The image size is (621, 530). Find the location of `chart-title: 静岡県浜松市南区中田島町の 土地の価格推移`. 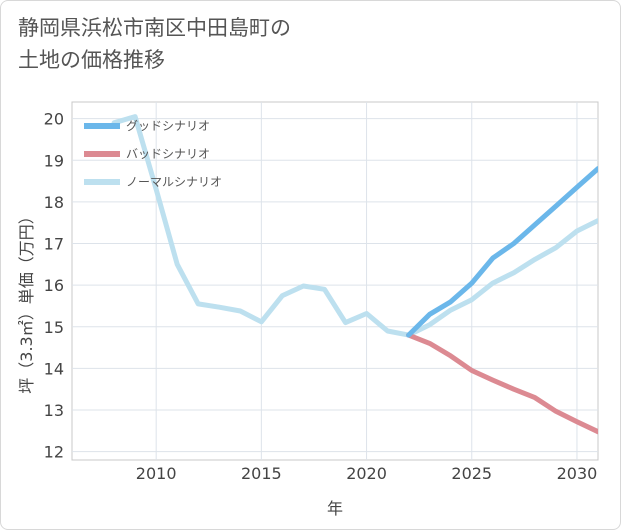

chart-title: 静岡県浜松市南区中田島町の 土地の価格推移 is located at coordinates (154, 44).